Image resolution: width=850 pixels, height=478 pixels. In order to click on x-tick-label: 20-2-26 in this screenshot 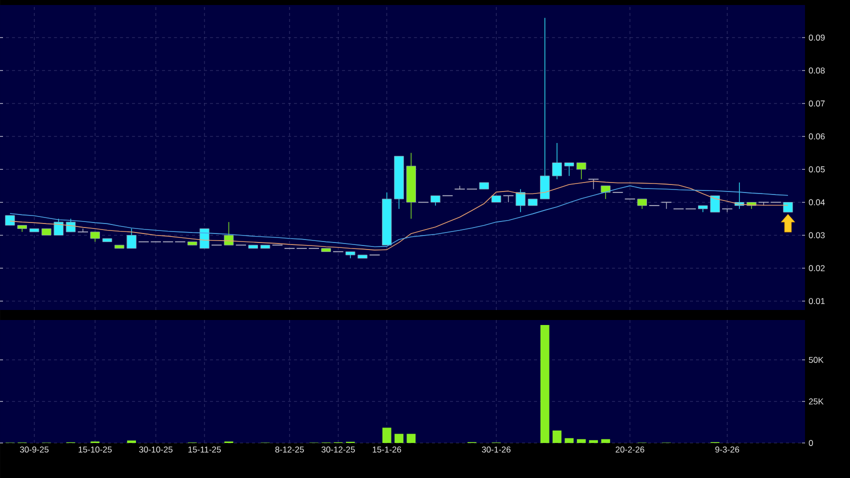, I will do `click(630, 449)`.